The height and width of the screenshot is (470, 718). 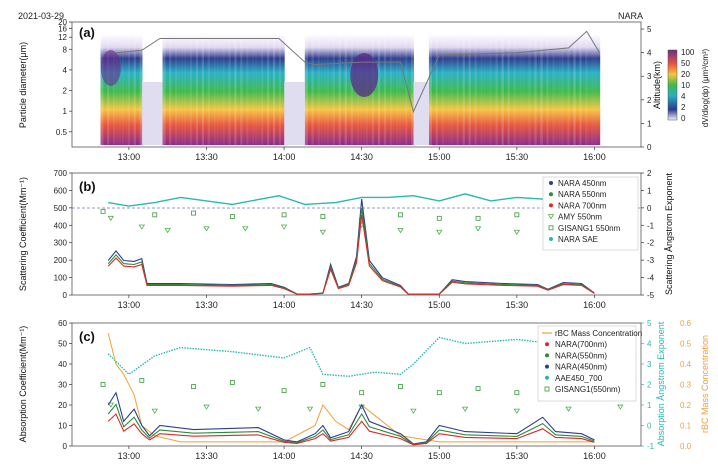 I want to click on nara450-scattering-series, so click(x=351, y=247).